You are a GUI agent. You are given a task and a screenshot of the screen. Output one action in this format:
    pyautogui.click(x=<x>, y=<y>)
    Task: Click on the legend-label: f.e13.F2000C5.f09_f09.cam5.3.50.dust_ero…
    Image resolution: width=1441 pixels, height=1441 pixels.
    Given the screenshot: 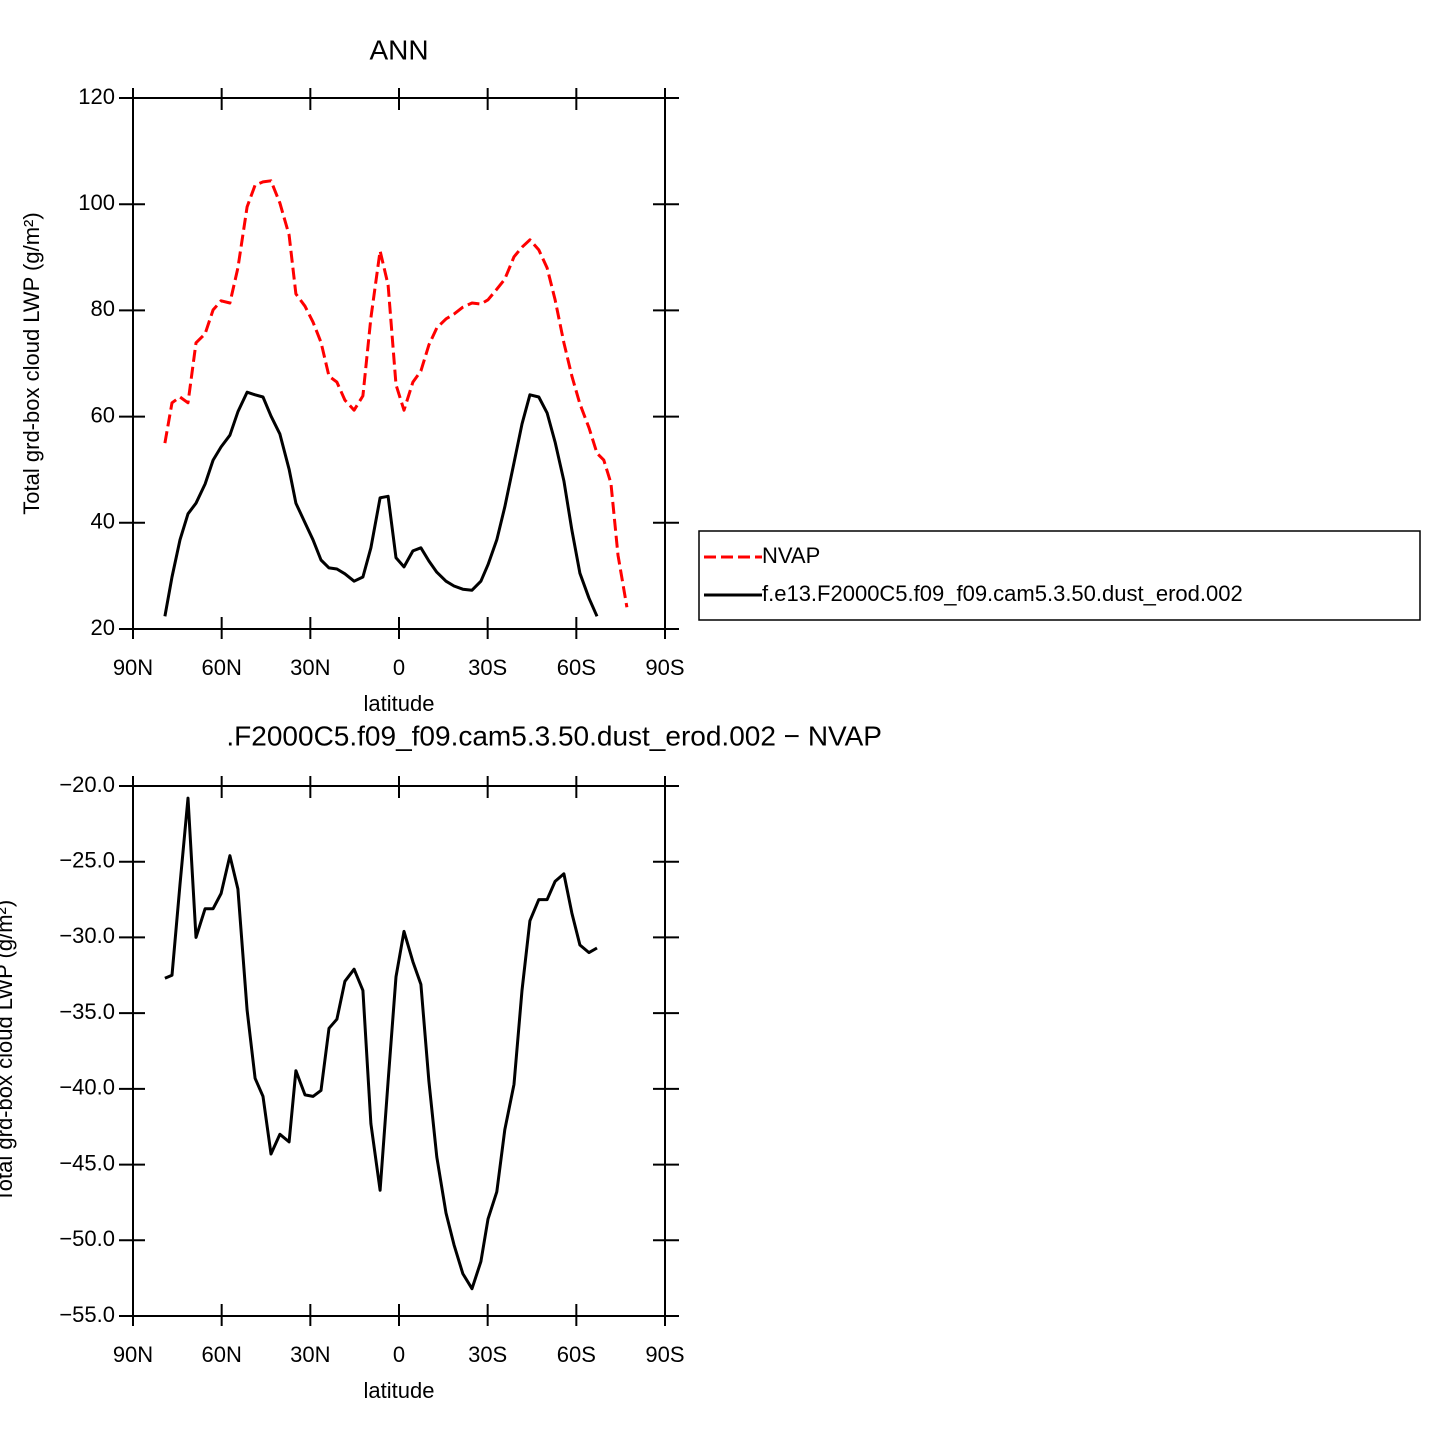 What is the action you would take?
    pyautogui.click(x=1002, y=593)
    